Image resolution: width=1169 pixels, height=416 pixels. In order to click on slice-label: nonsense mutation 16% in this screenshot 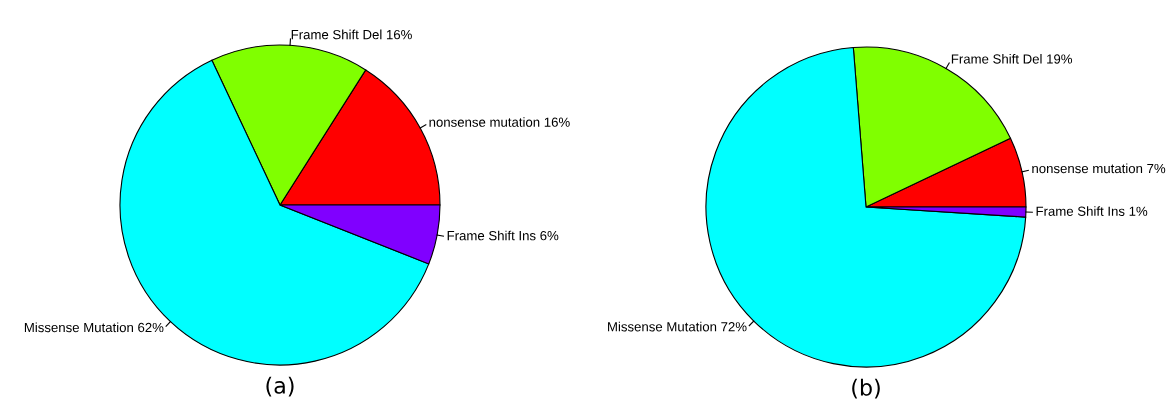, I will do `click(499, 122)`.